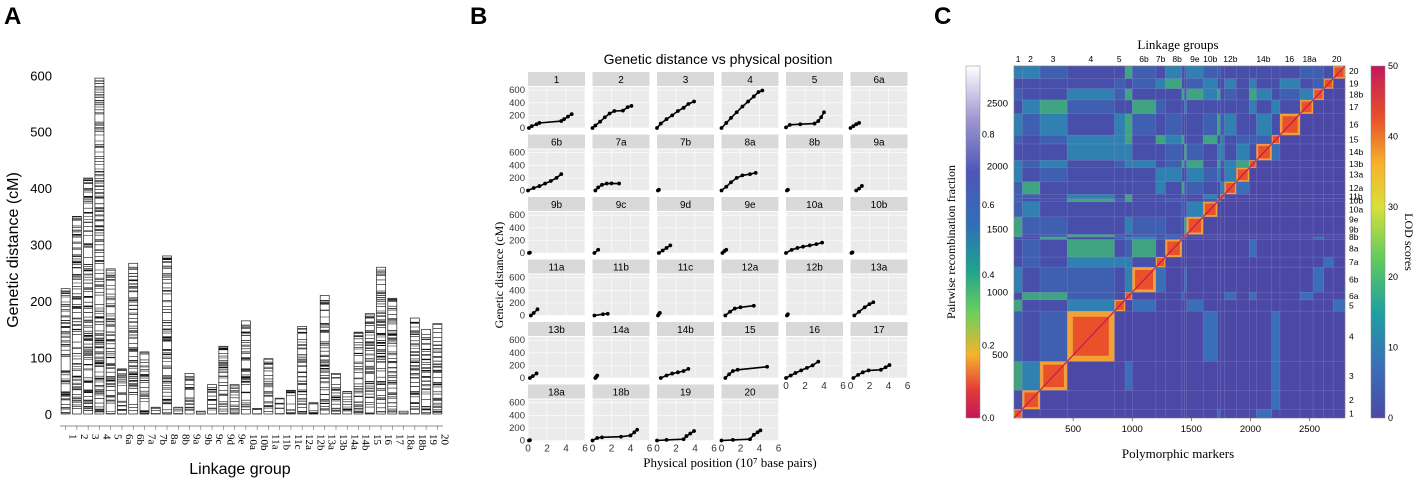  What do you see at coordinates (1393, 277) in the screenshot?
I see `lod-colorbar-tick: 20` at bounding box center [1393, 277].